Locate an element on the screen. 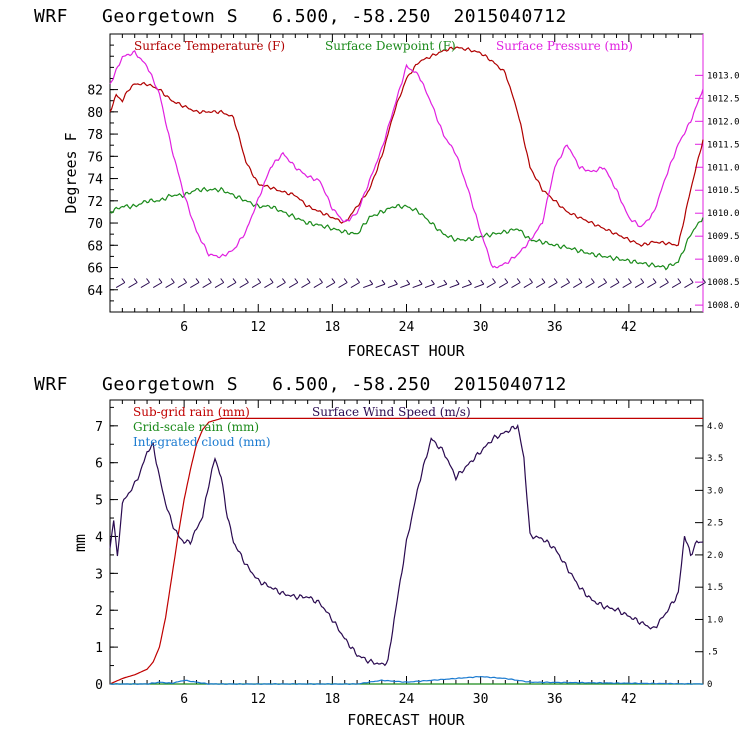 The height and width of the screenshot is (740, 740). y-tick-label: 1 is located at coordinates (99, 648).